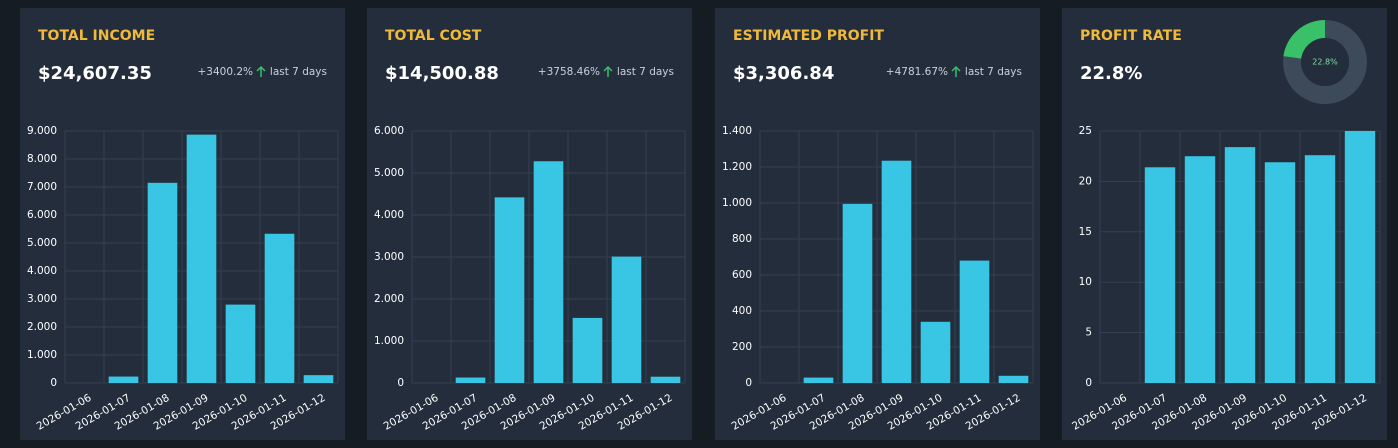 Image resolution: width=1398 pixels, height=448 pixels. I want to click on y-tick-label: 800, so click(742, 239).